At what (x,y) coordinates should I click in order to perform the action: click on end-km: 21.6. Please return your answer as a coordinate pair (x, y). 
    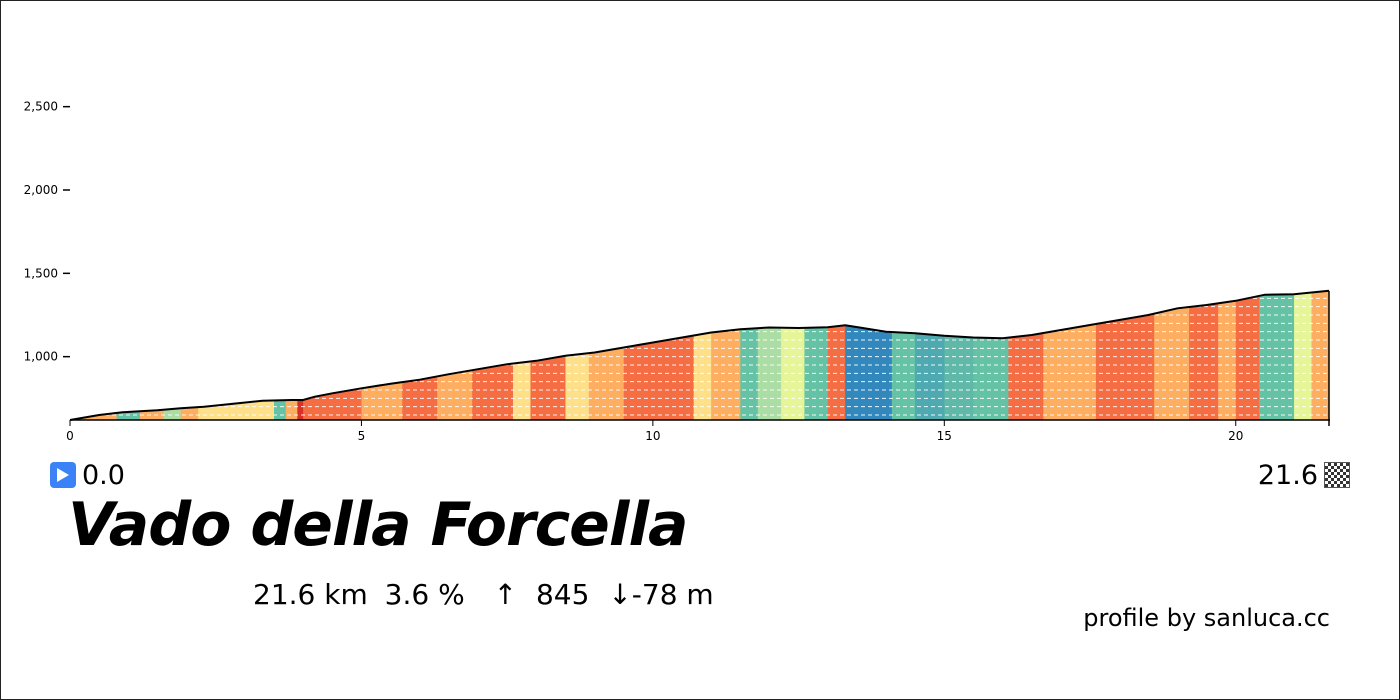
    Looking at the image, I should click on (1287, 475).